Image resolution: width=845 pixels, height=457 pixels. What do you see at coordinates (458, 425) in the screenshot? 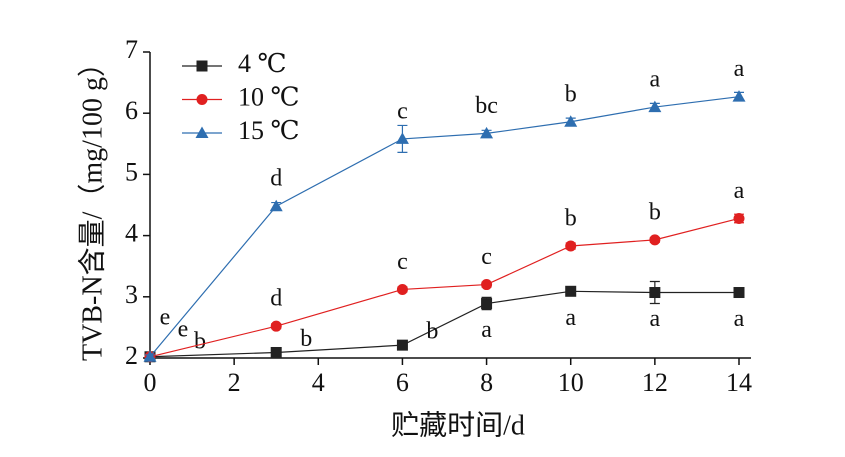
I see `x-axis-title: 贮藏时间/d` at bounding box center [458, 425].